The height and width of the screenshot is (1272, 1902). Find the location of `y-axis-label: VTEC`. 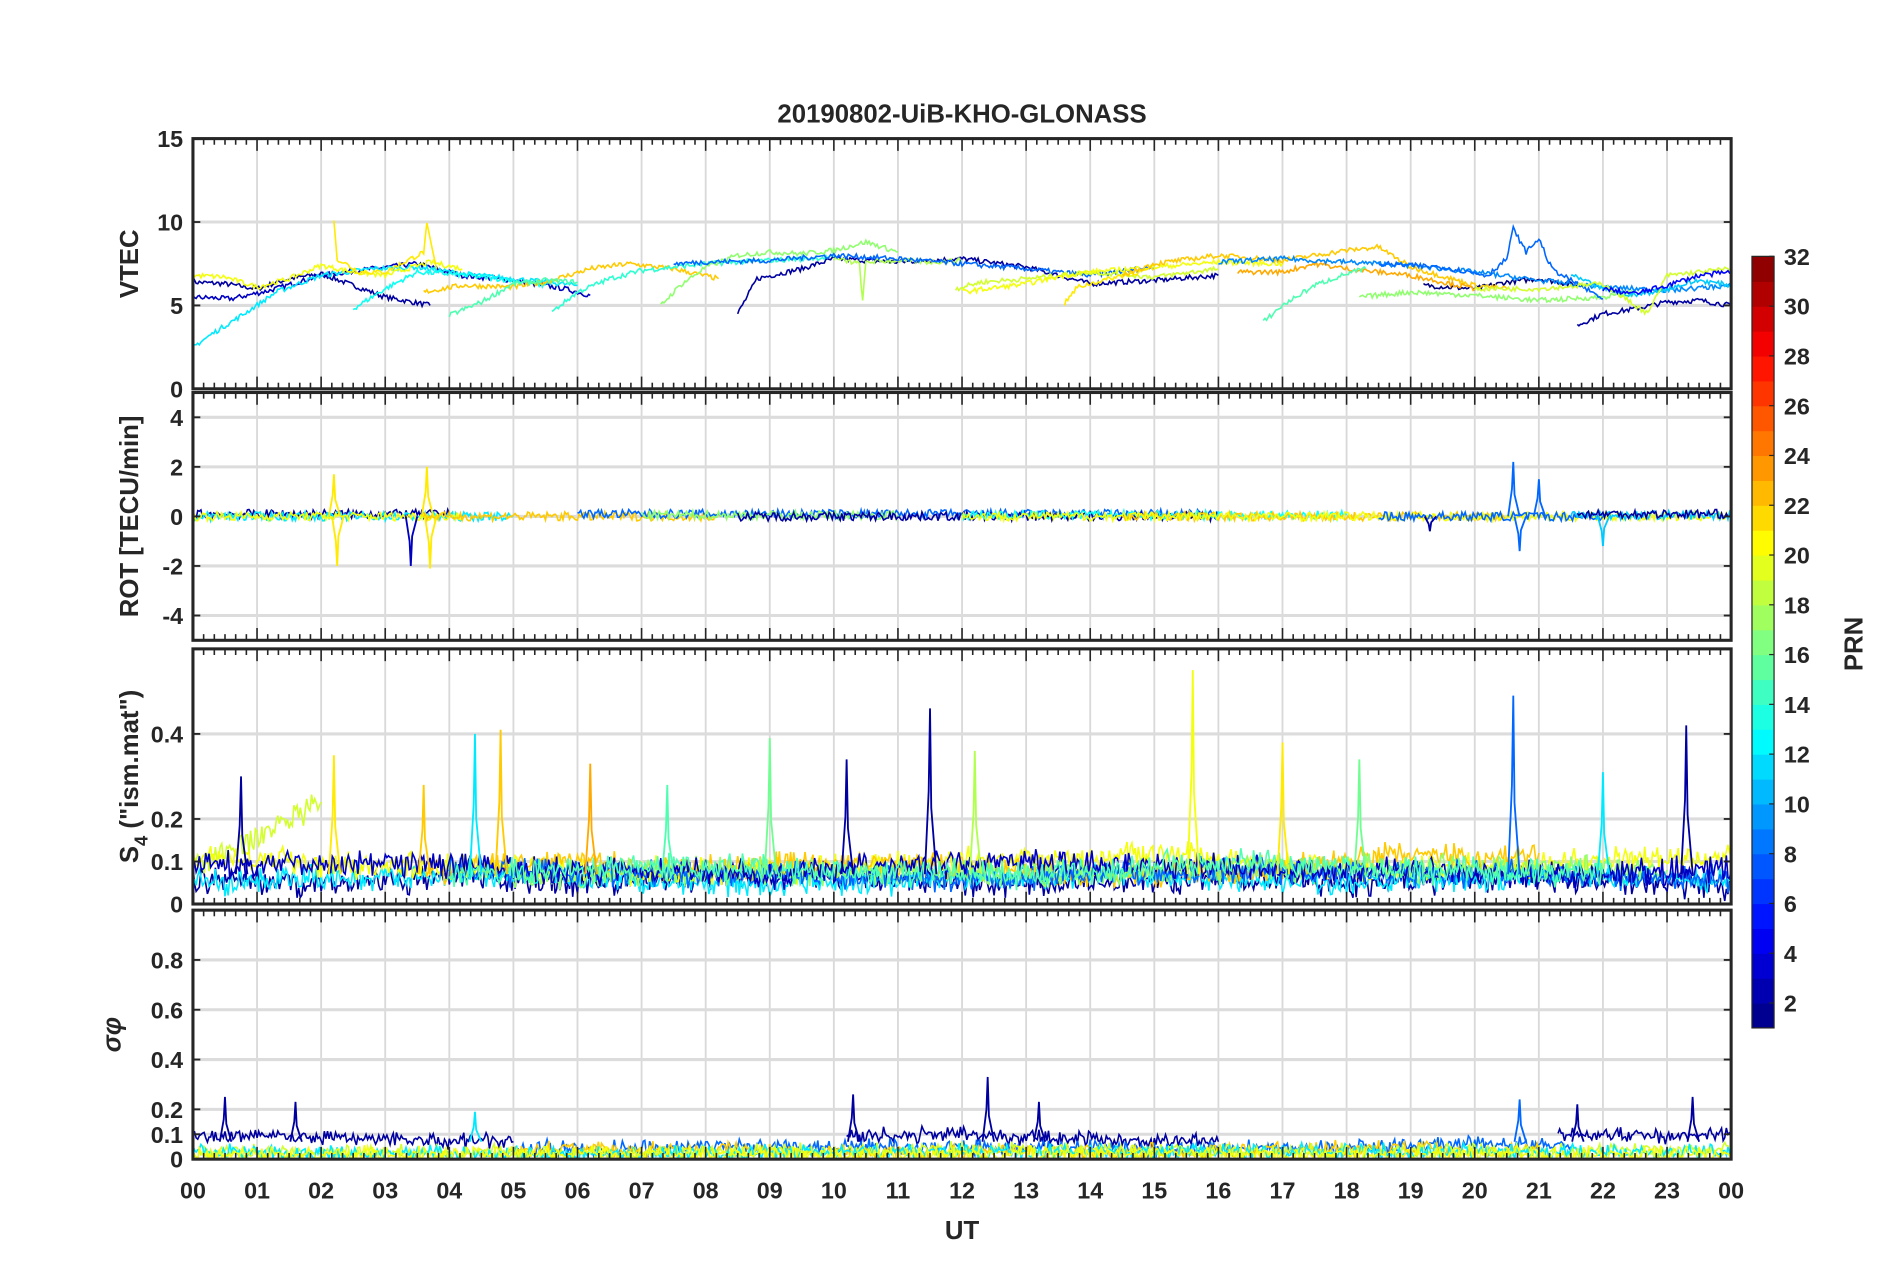

y-axis-label: VTEC is located at coordinates (130, 263).